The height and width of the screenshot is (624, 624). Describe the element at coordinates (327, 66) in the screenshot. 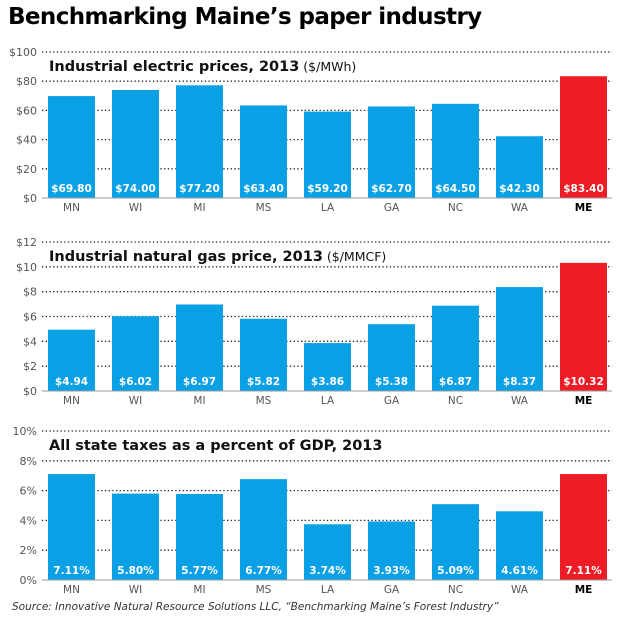

I see `chart-unit: ($/MWh)` at that location.